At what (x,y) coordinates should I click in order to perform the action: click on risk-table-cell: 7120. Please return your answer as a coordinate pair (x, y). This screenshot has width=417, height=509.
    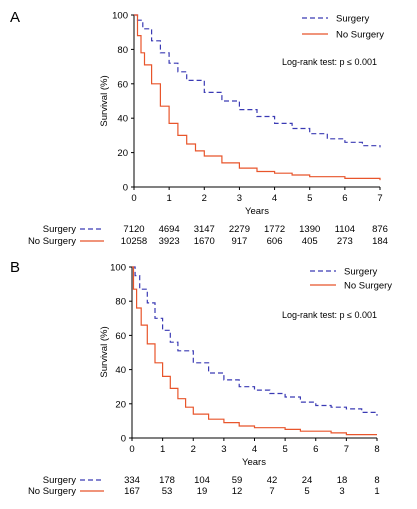
    Looking at the image, I should click on (133, 229).